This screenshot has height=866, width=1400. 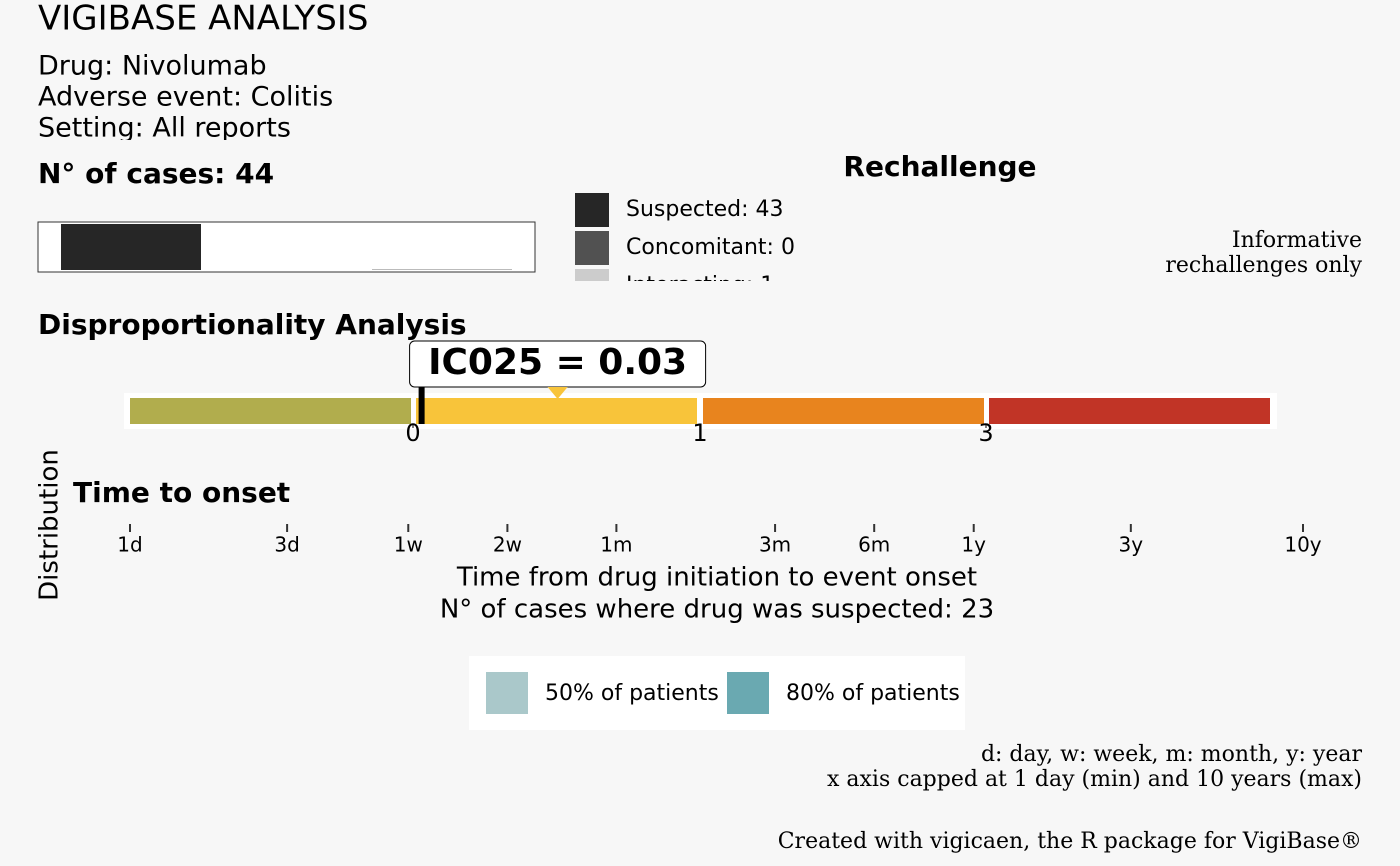 I want to click on x-tick-label: 6m, so click(x=874, y=545).